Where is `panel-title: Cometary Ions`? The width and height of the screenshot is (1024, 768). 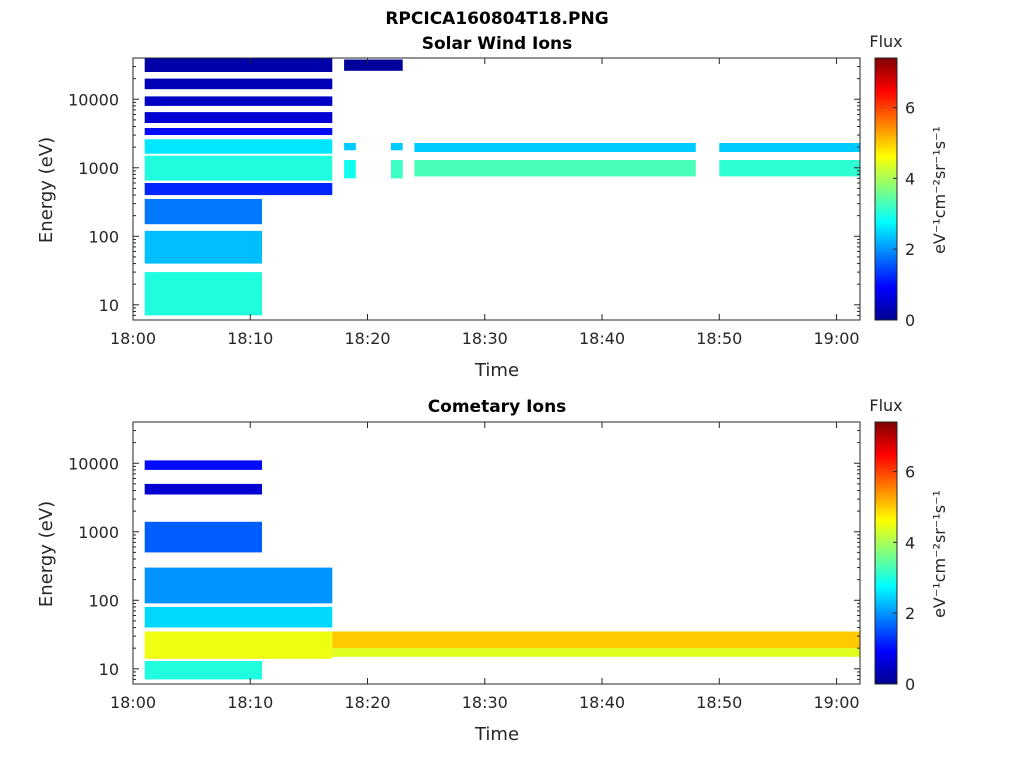
panel-title: Cometary Ions is located at coordinates (497, 407).